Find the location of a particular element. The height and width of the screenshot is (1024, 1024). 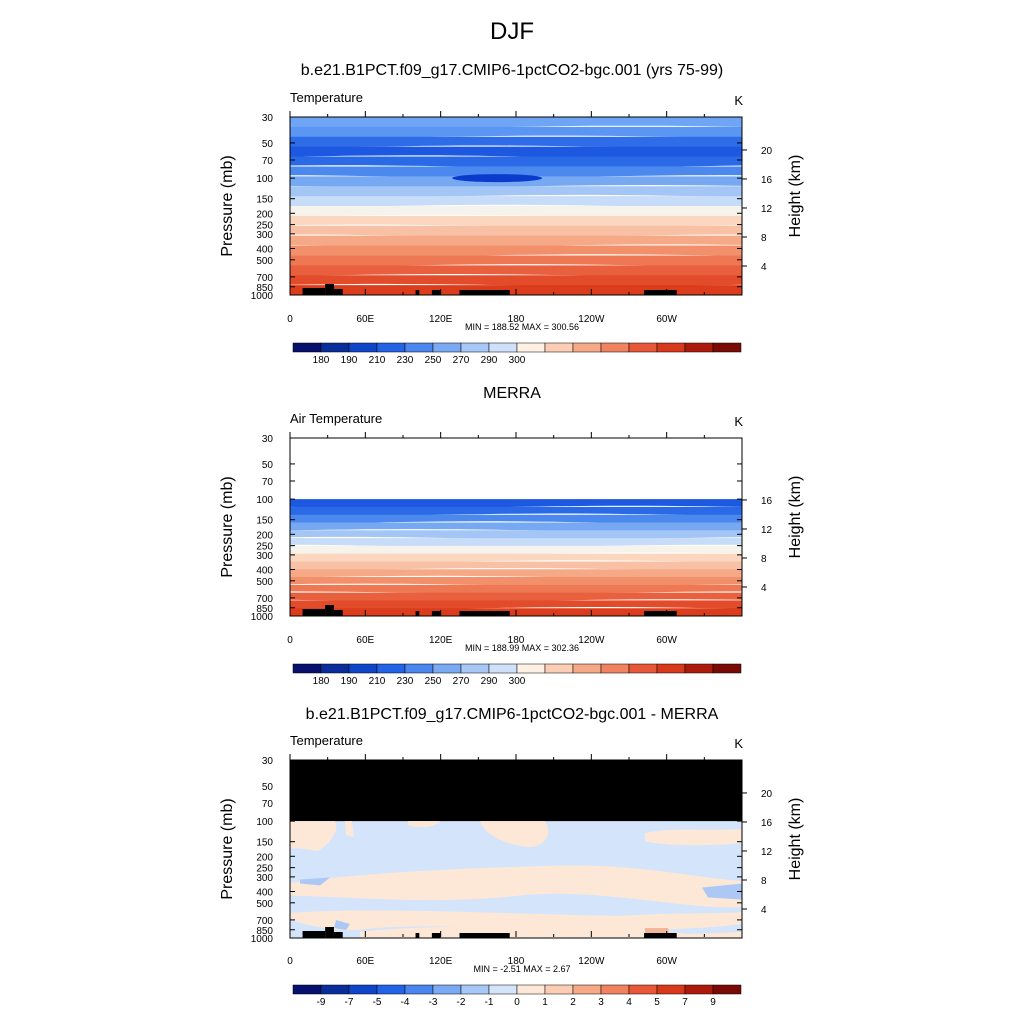

colorbar-label: 9 is located at coordinates (713, 1002).